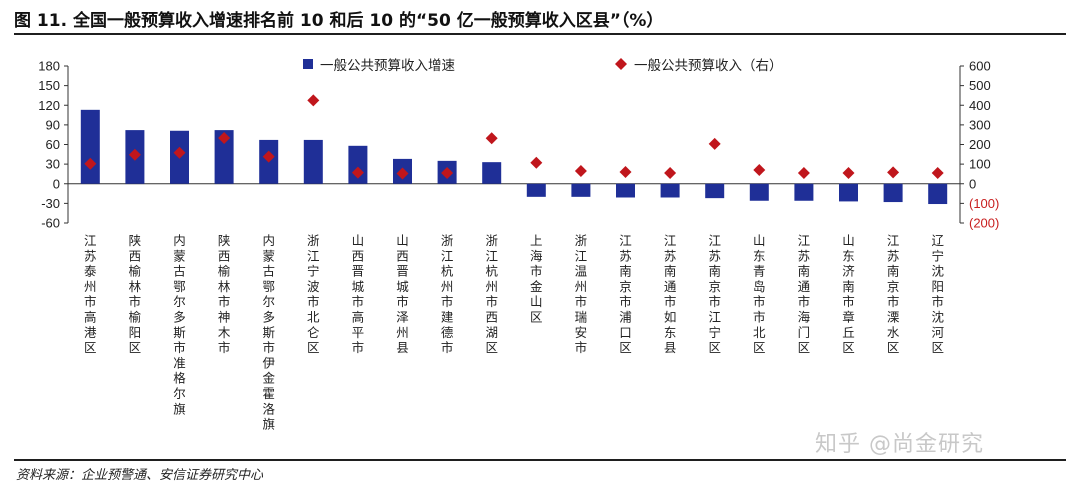 This screenshot has height=486, width=1080. Describe the element at coordinates (980, 66) in the screenshot. I see `right-tick-label: 600` at that location.